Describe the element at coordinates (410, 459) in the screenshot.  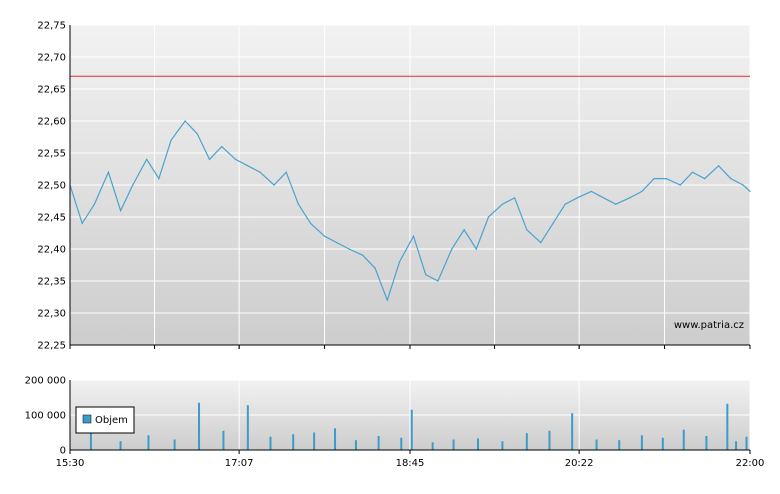
I see `x-axis: 15:30 17:07 18:45 20:22 22:00` at that location.